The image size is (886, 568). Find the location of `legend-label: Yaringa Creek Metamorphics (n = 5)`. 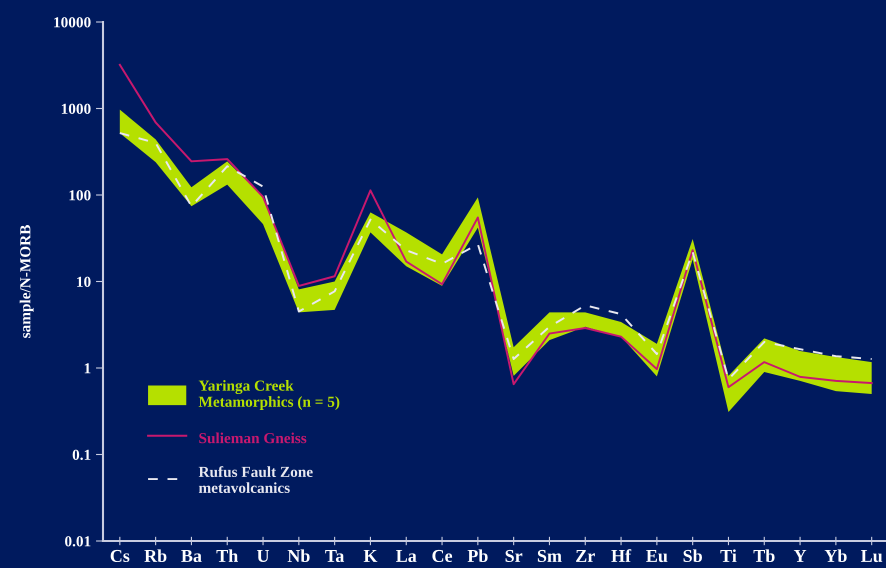

legend-label: Yaringa Creek Metamorphics (n = 5) is located at coordinates (269, 395).